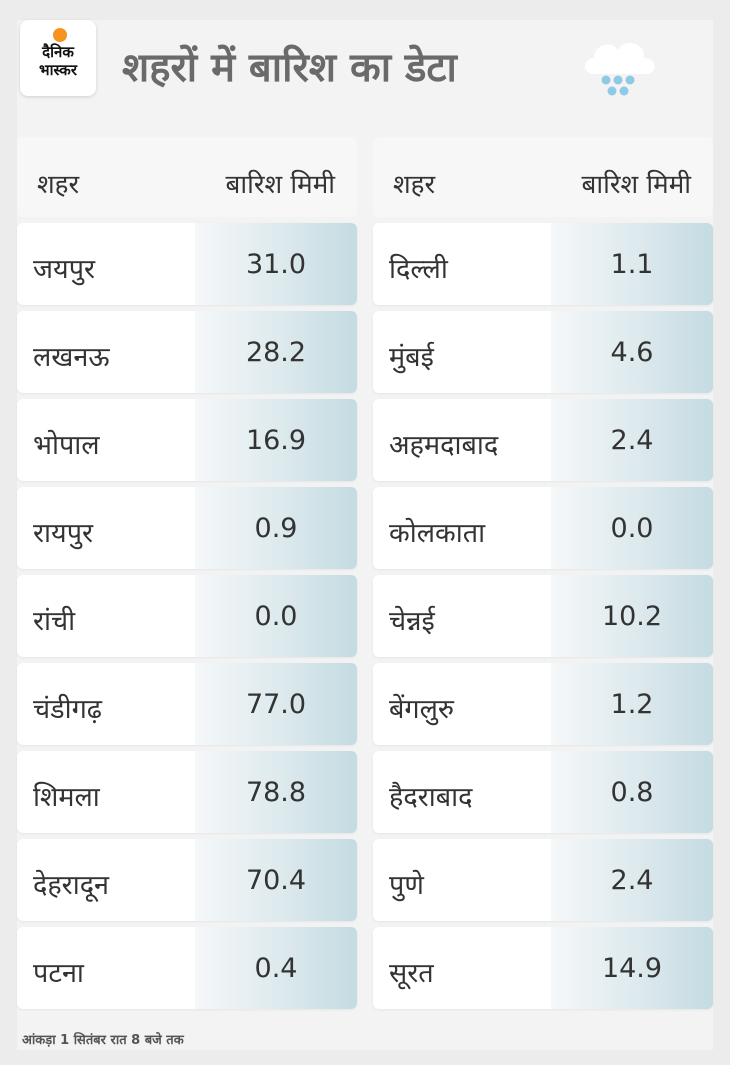 The width and height of the screenshot is (730, 1065). What do you see at coordinates (543, 177) in the screenshot?
I see `table-header-right: शहर बारिश मिमी` at bounding box center [543, 177].